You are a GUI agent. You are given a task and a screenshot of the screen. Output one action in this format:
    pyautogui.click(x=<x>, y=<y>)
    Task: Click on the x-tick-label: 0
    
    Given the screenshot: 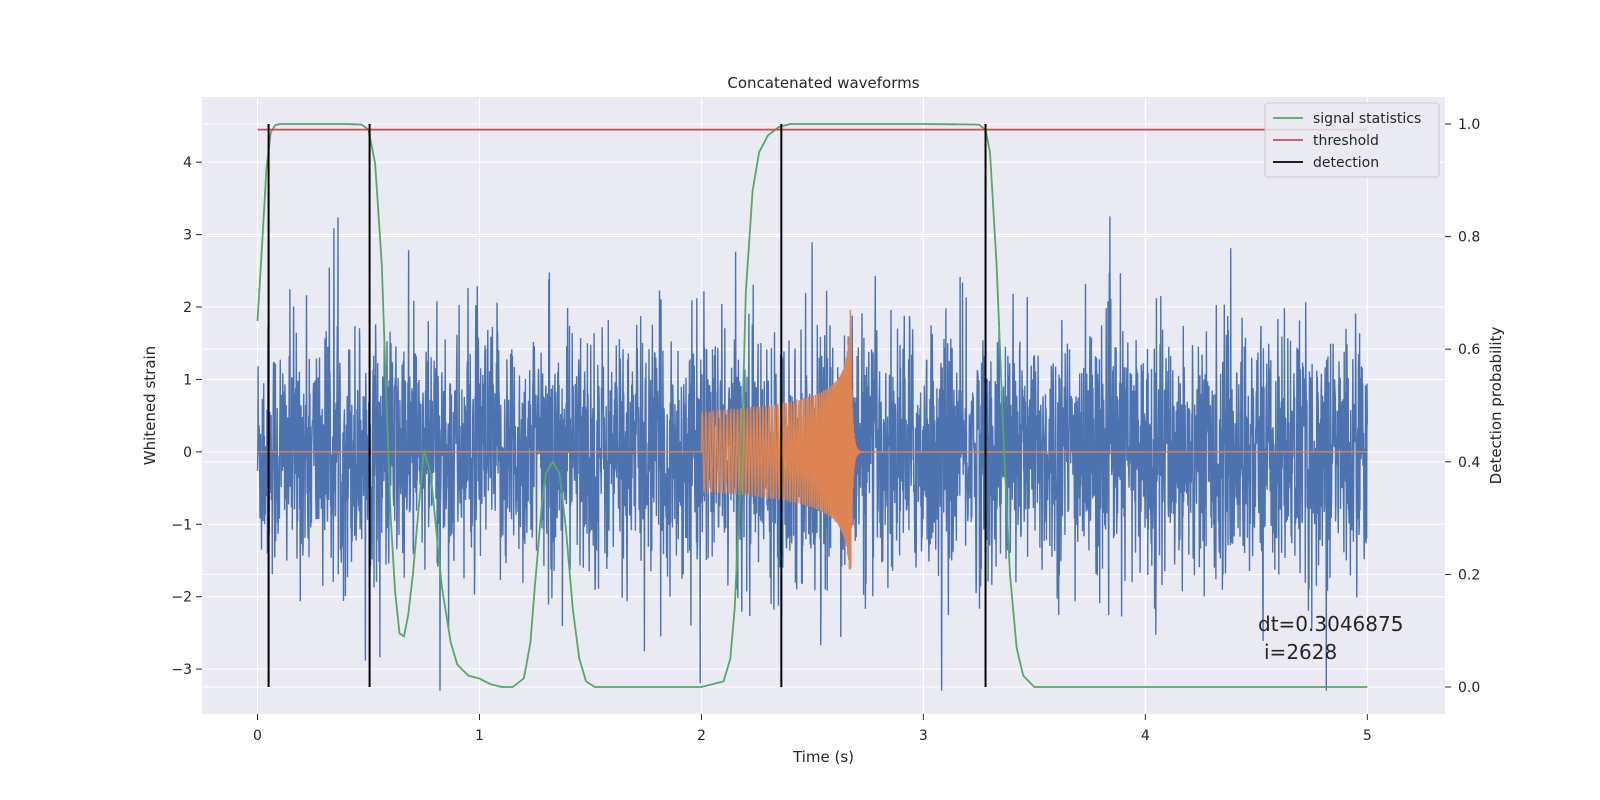 What is the action you would take?
    pyautogui.click(x=257, y=736)
    